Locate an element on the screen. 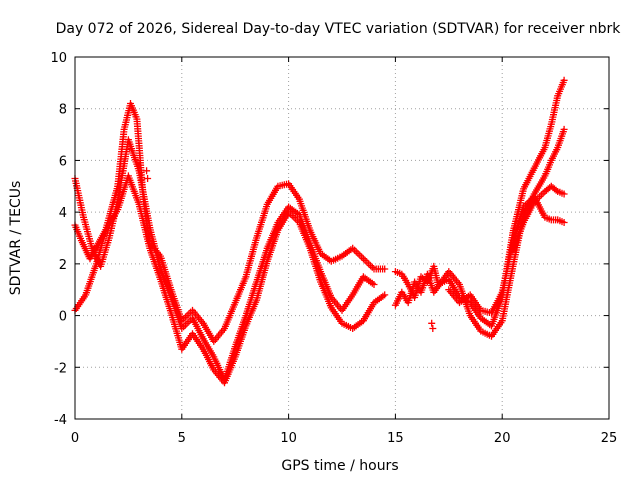 The height and width of the screenshot is (480, 640). y-tick-label: 4 is located at coordinates (63, 213).